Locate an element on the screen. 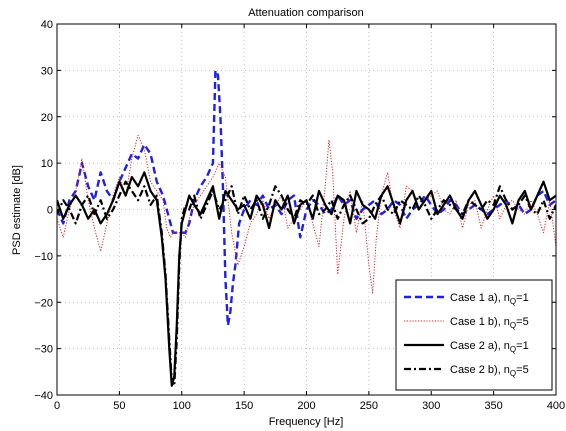  x-tick-label: 350 is located at coordinates (493, 406).